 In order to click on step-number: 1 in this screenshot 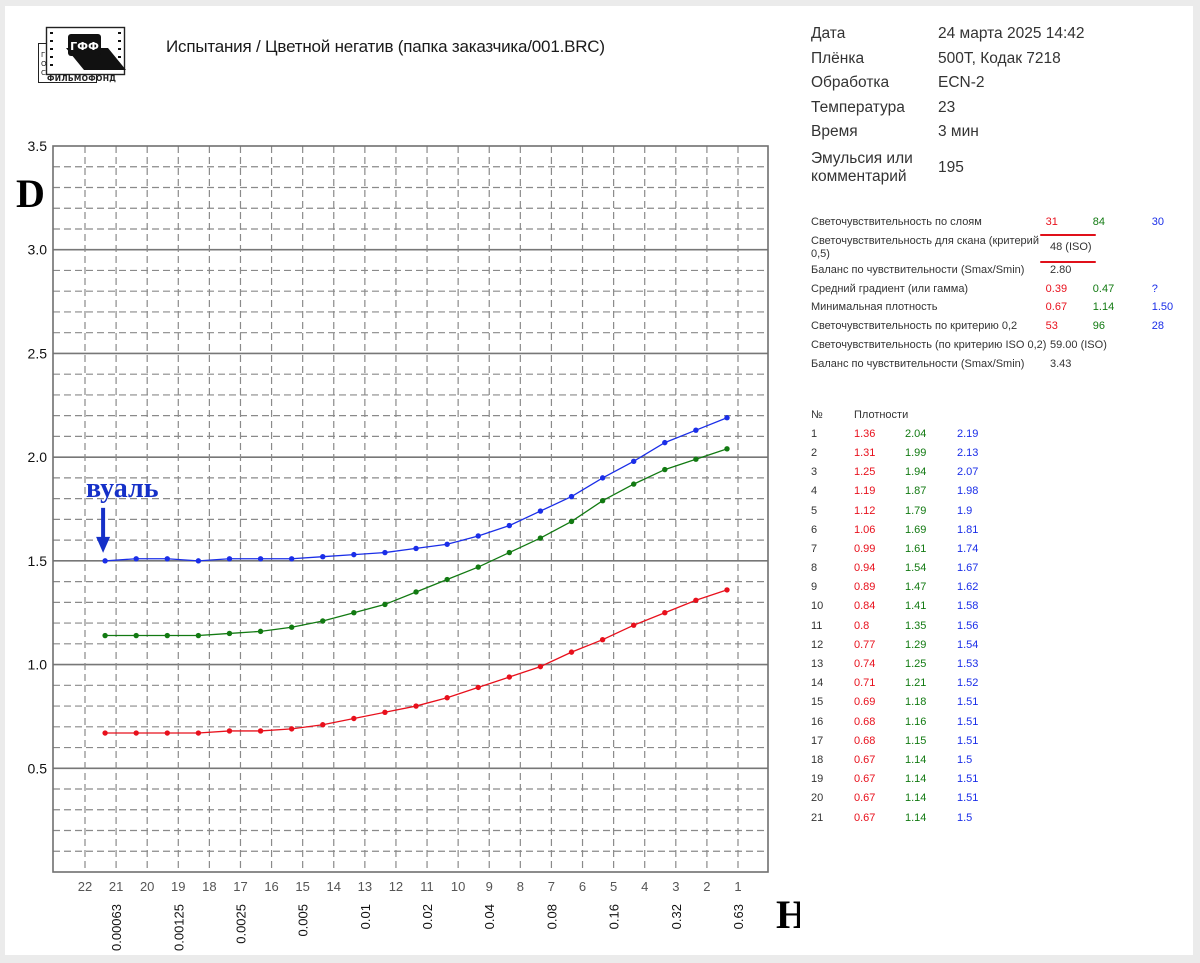, I will do `click(814, 433)`.